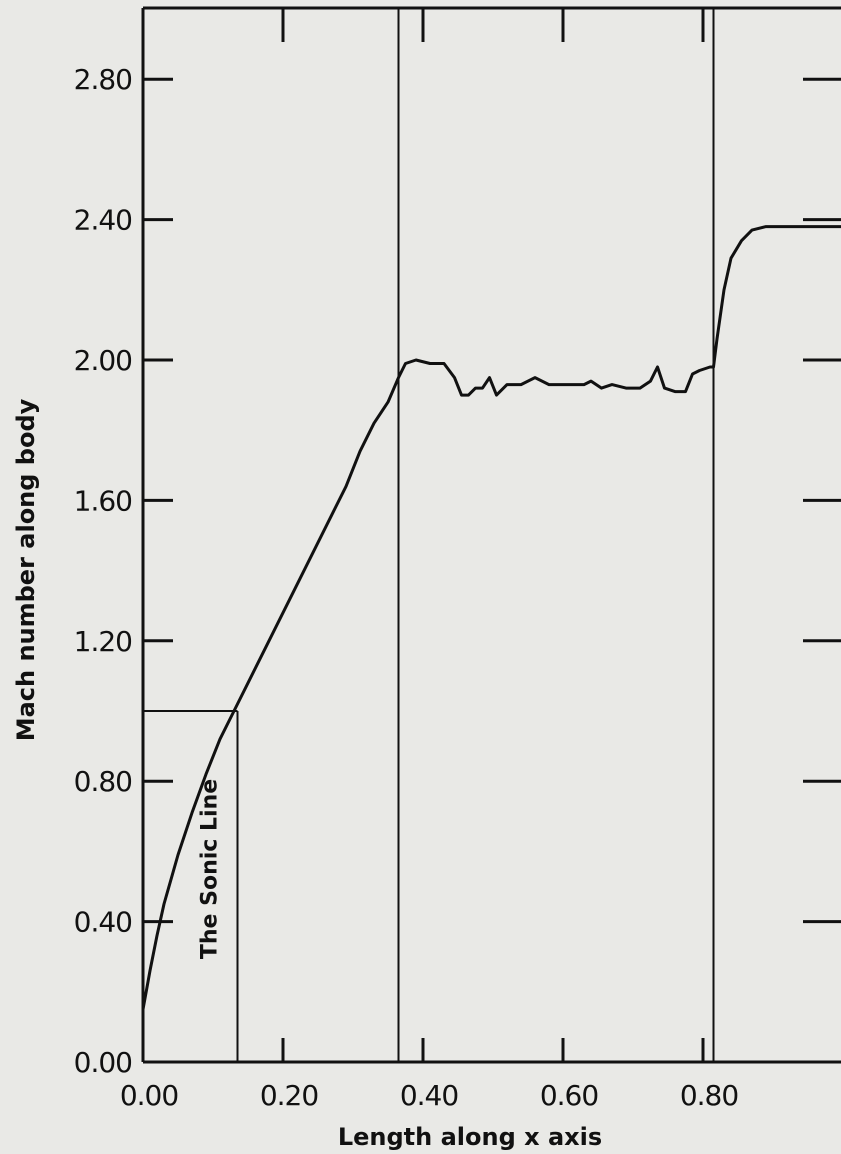  What do you see at coordinates (103, 79) in the screenshot?
I see `y-tick-label-7: 2.80` at bounding box center [103, 79].